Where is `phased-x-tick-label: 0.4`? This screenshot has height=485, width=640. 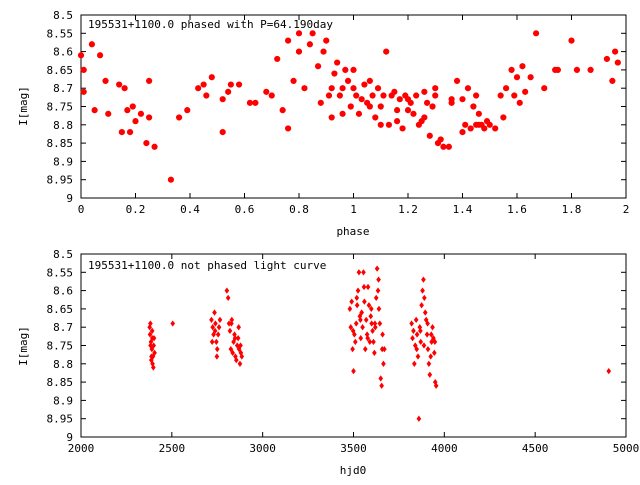 phased-x-tick-label: 0.4 is located at coordinates (190, 209).